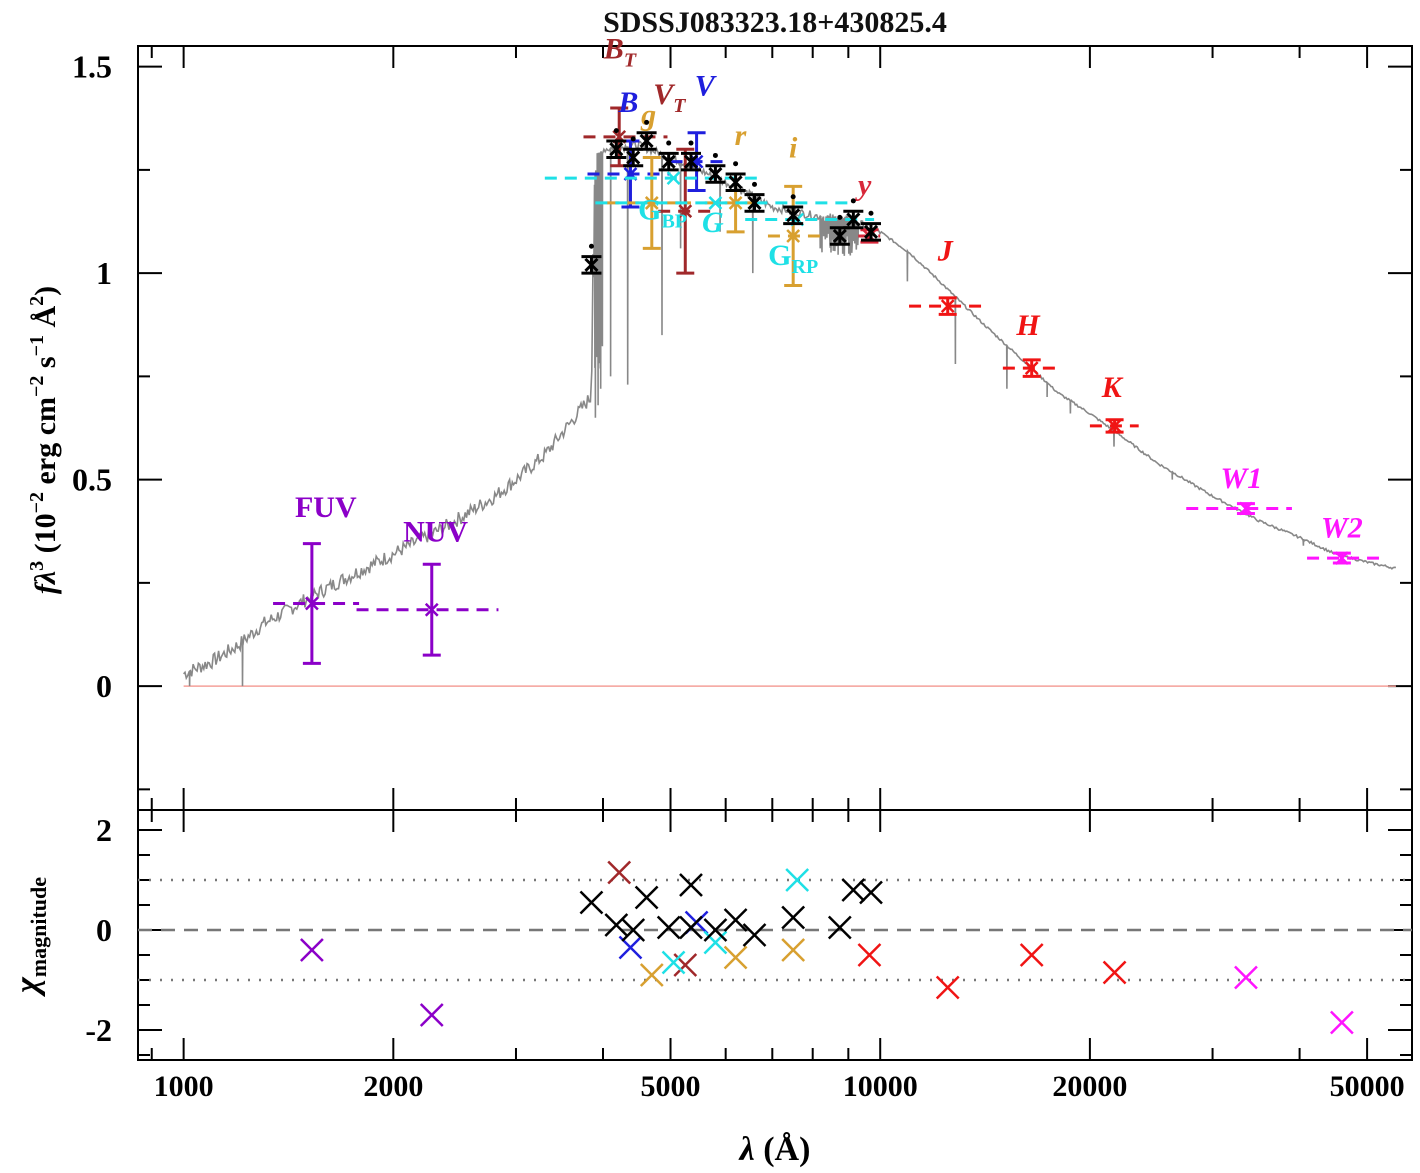 Image resolution: width=1420 pixels, height=1173 pixels. I want to click on x-tick-label: 20000, so click(1089, 1086).